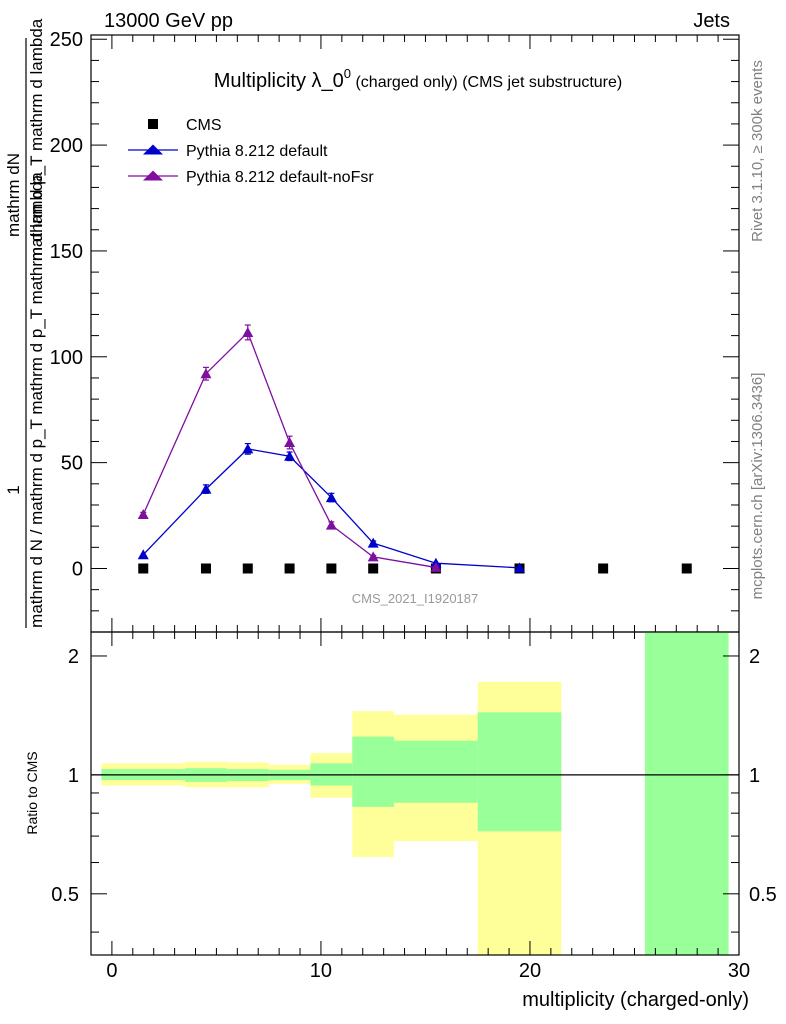 The width and height of the screenshot is (786, 1024). I want to click on mcplots-label: mcplots.cern.ch [arXiv:1306.3436], so click(757, 486).